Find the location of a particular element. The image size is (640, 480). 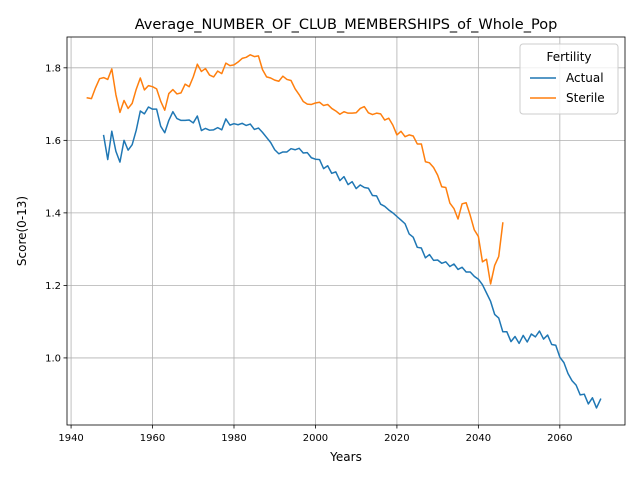

y-tick-label: 1.8 is located at coordinates (53, 68).